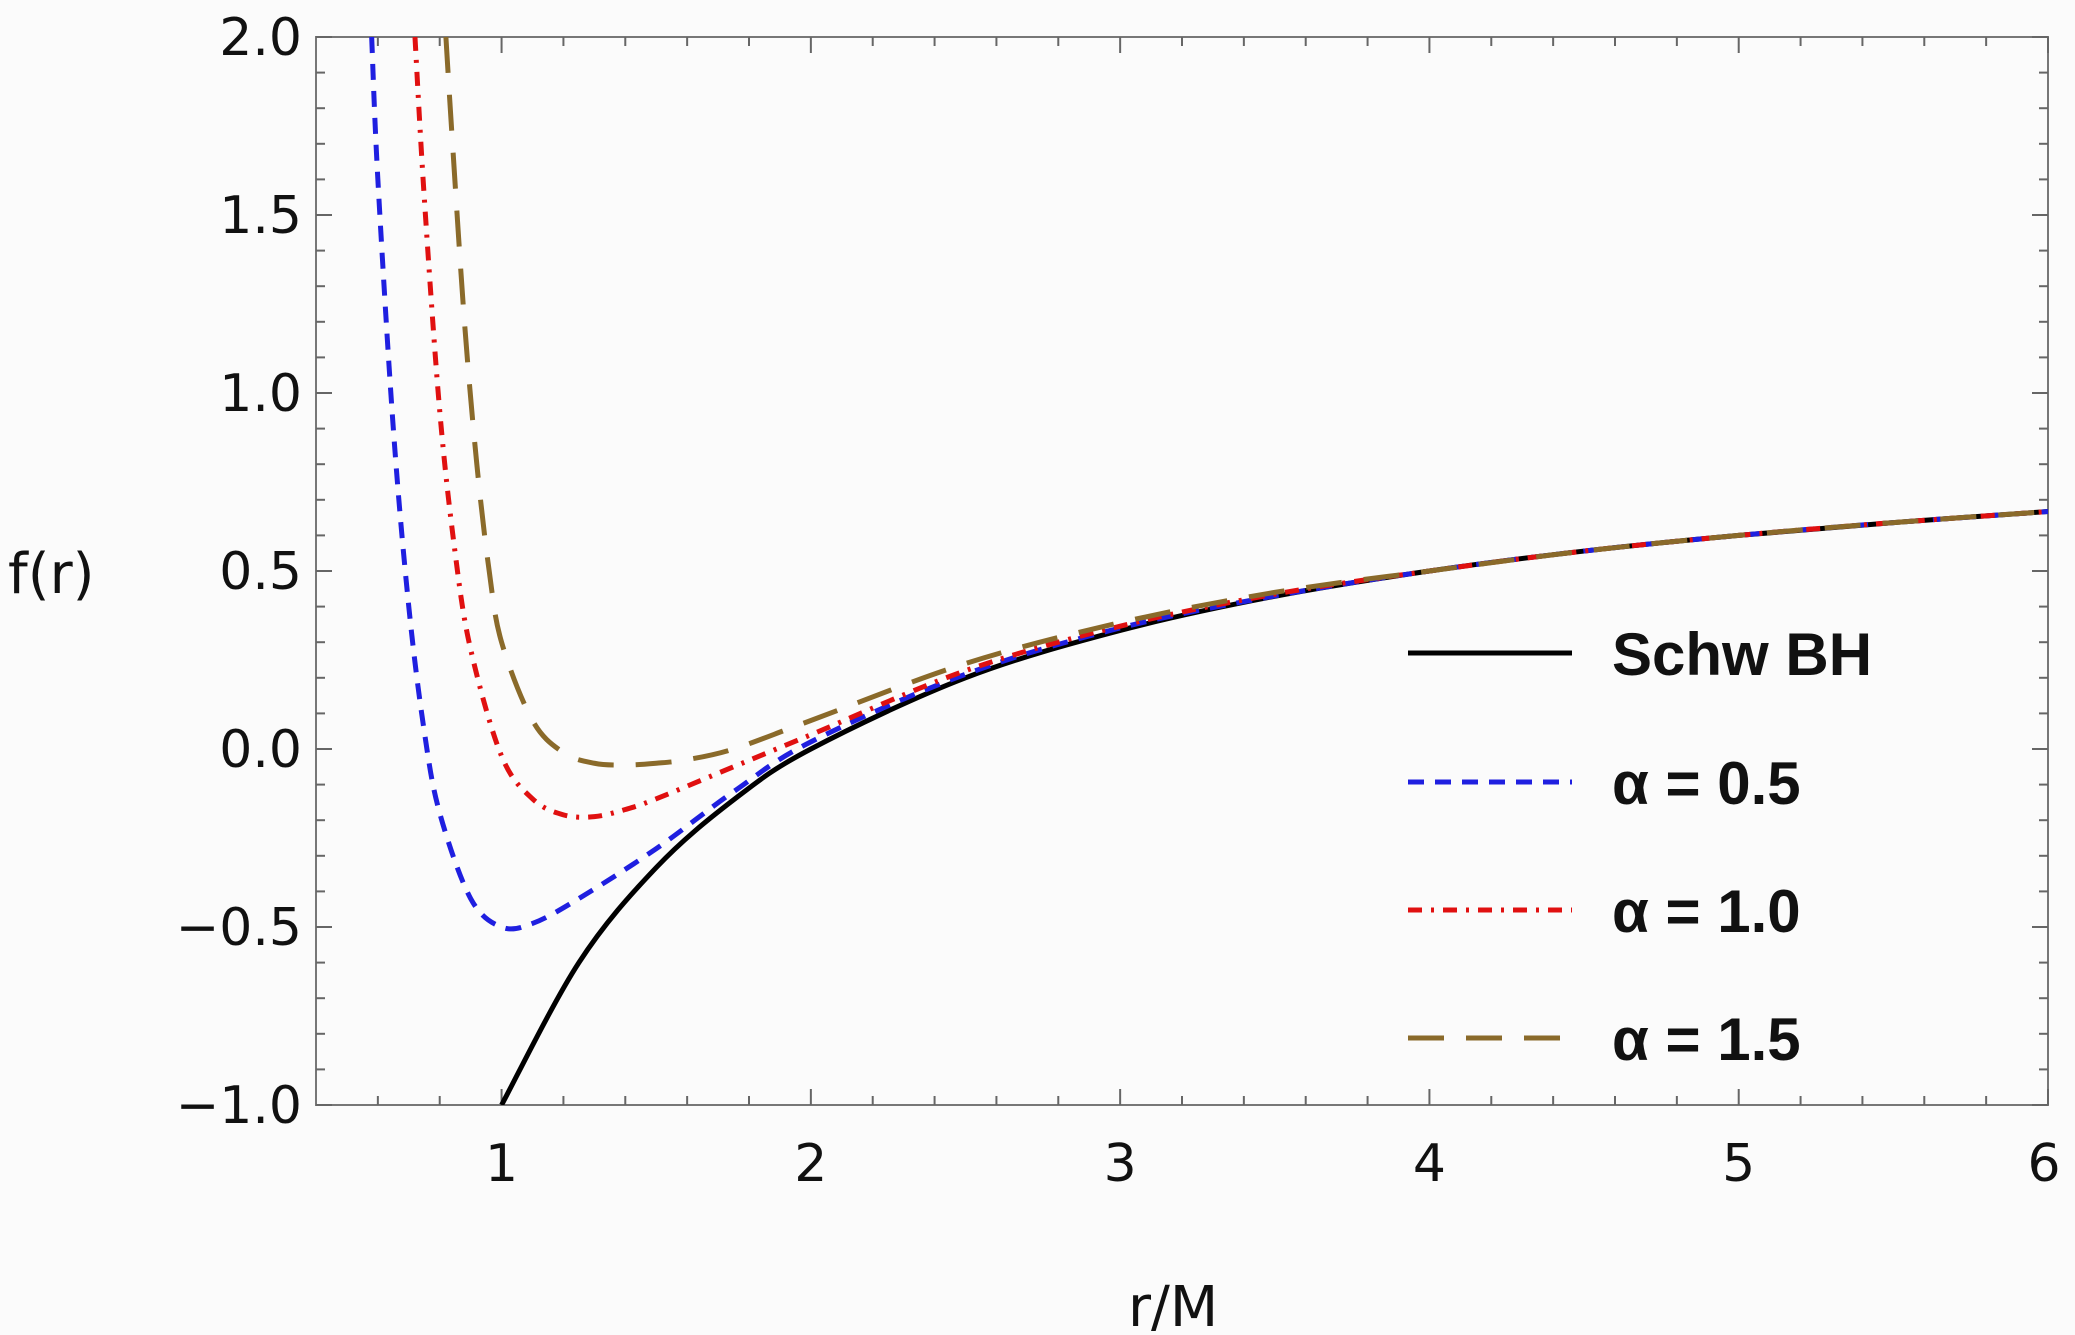 This screenshot has width=2075, height=1335. What do you see at coordinates (1706, 783) in the screenshot?
I see `legend-label: α = 0.5` at bounding box center [1706, 783].